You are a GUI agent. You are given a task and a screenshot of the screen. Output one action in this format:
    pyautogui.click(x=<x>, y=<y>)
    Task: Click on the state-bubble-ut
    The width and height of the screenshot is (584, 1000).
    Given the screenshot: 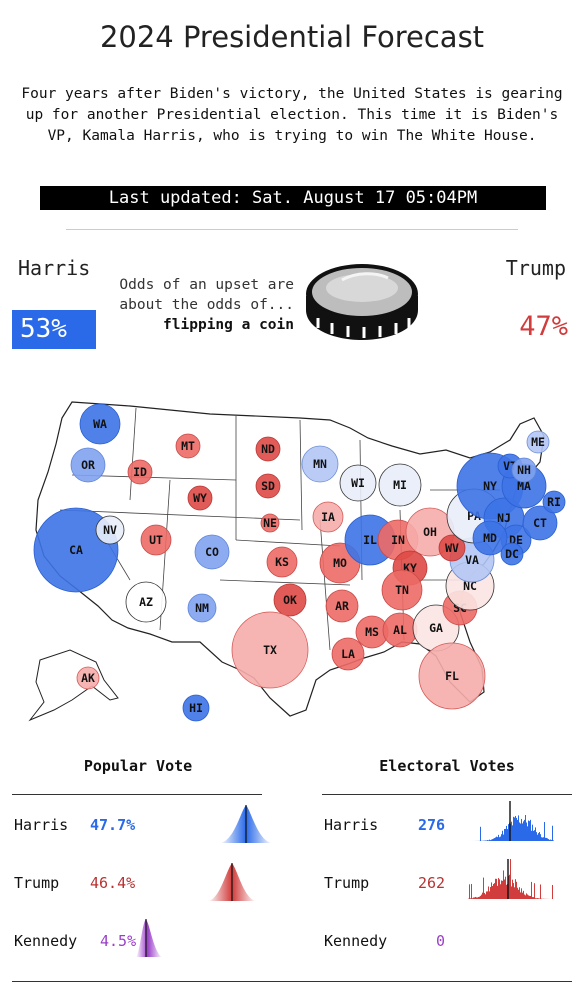 What is the action you would take?
    pyautogui.click(x=156, y=540)
    